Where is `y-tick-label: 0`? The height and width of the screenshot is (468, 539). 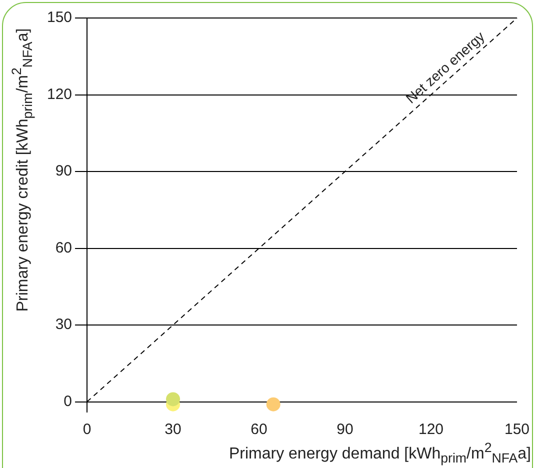 y-tick-label: 0 is located at coordinates (68, 401).